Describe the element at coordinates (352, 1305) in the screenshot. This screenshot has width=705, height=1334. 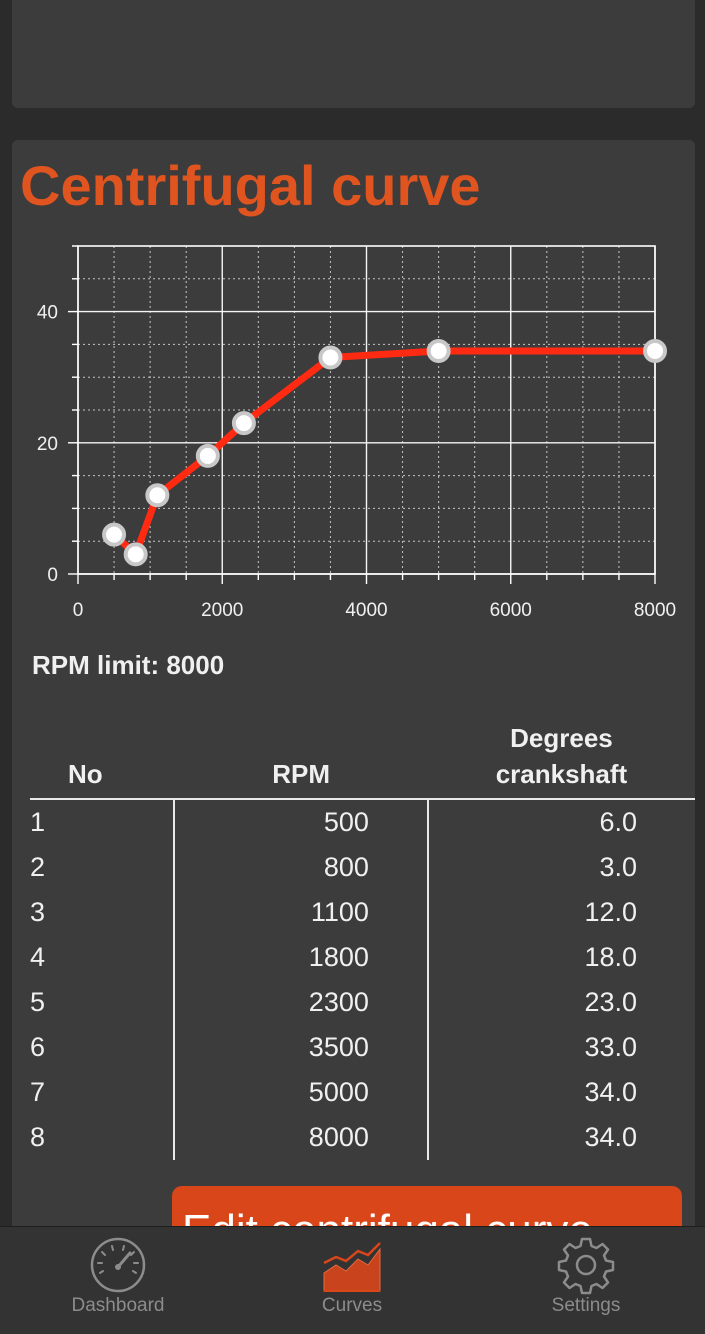
I see `tab-curves-label: Curves` at that location.